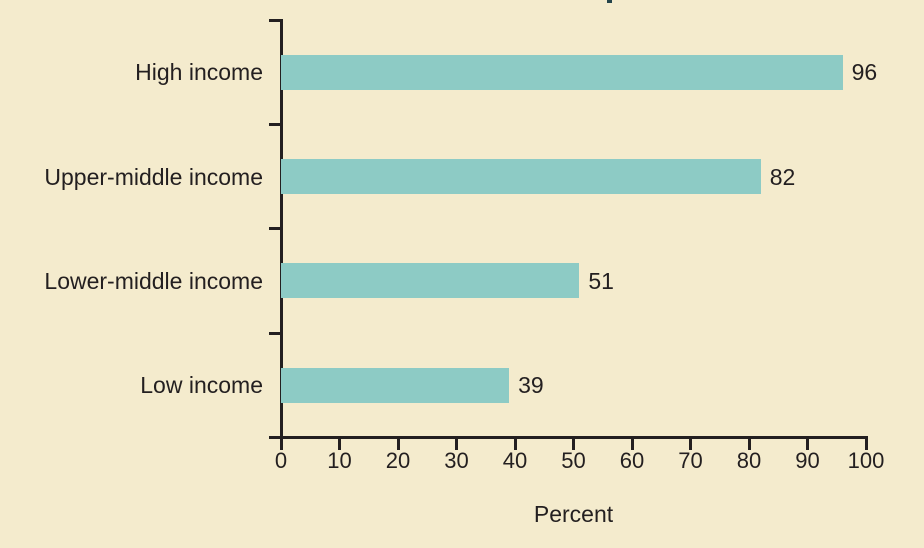  I want to click on bar-value-label: 96, so click(864, 72).